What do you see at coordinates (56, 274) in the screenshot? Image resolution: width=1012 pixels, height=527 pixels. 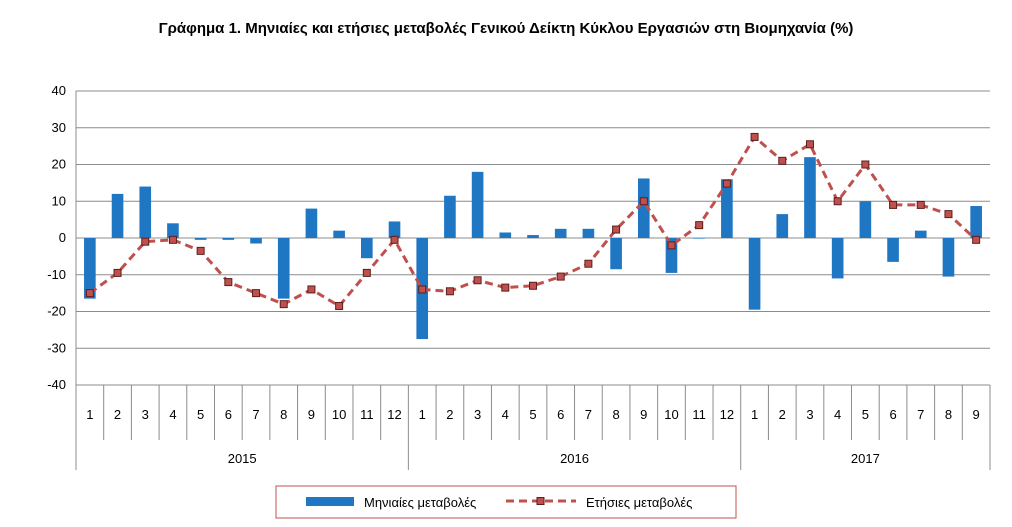 I see `y-tick-label: -10` at bounding box center [56, 274].